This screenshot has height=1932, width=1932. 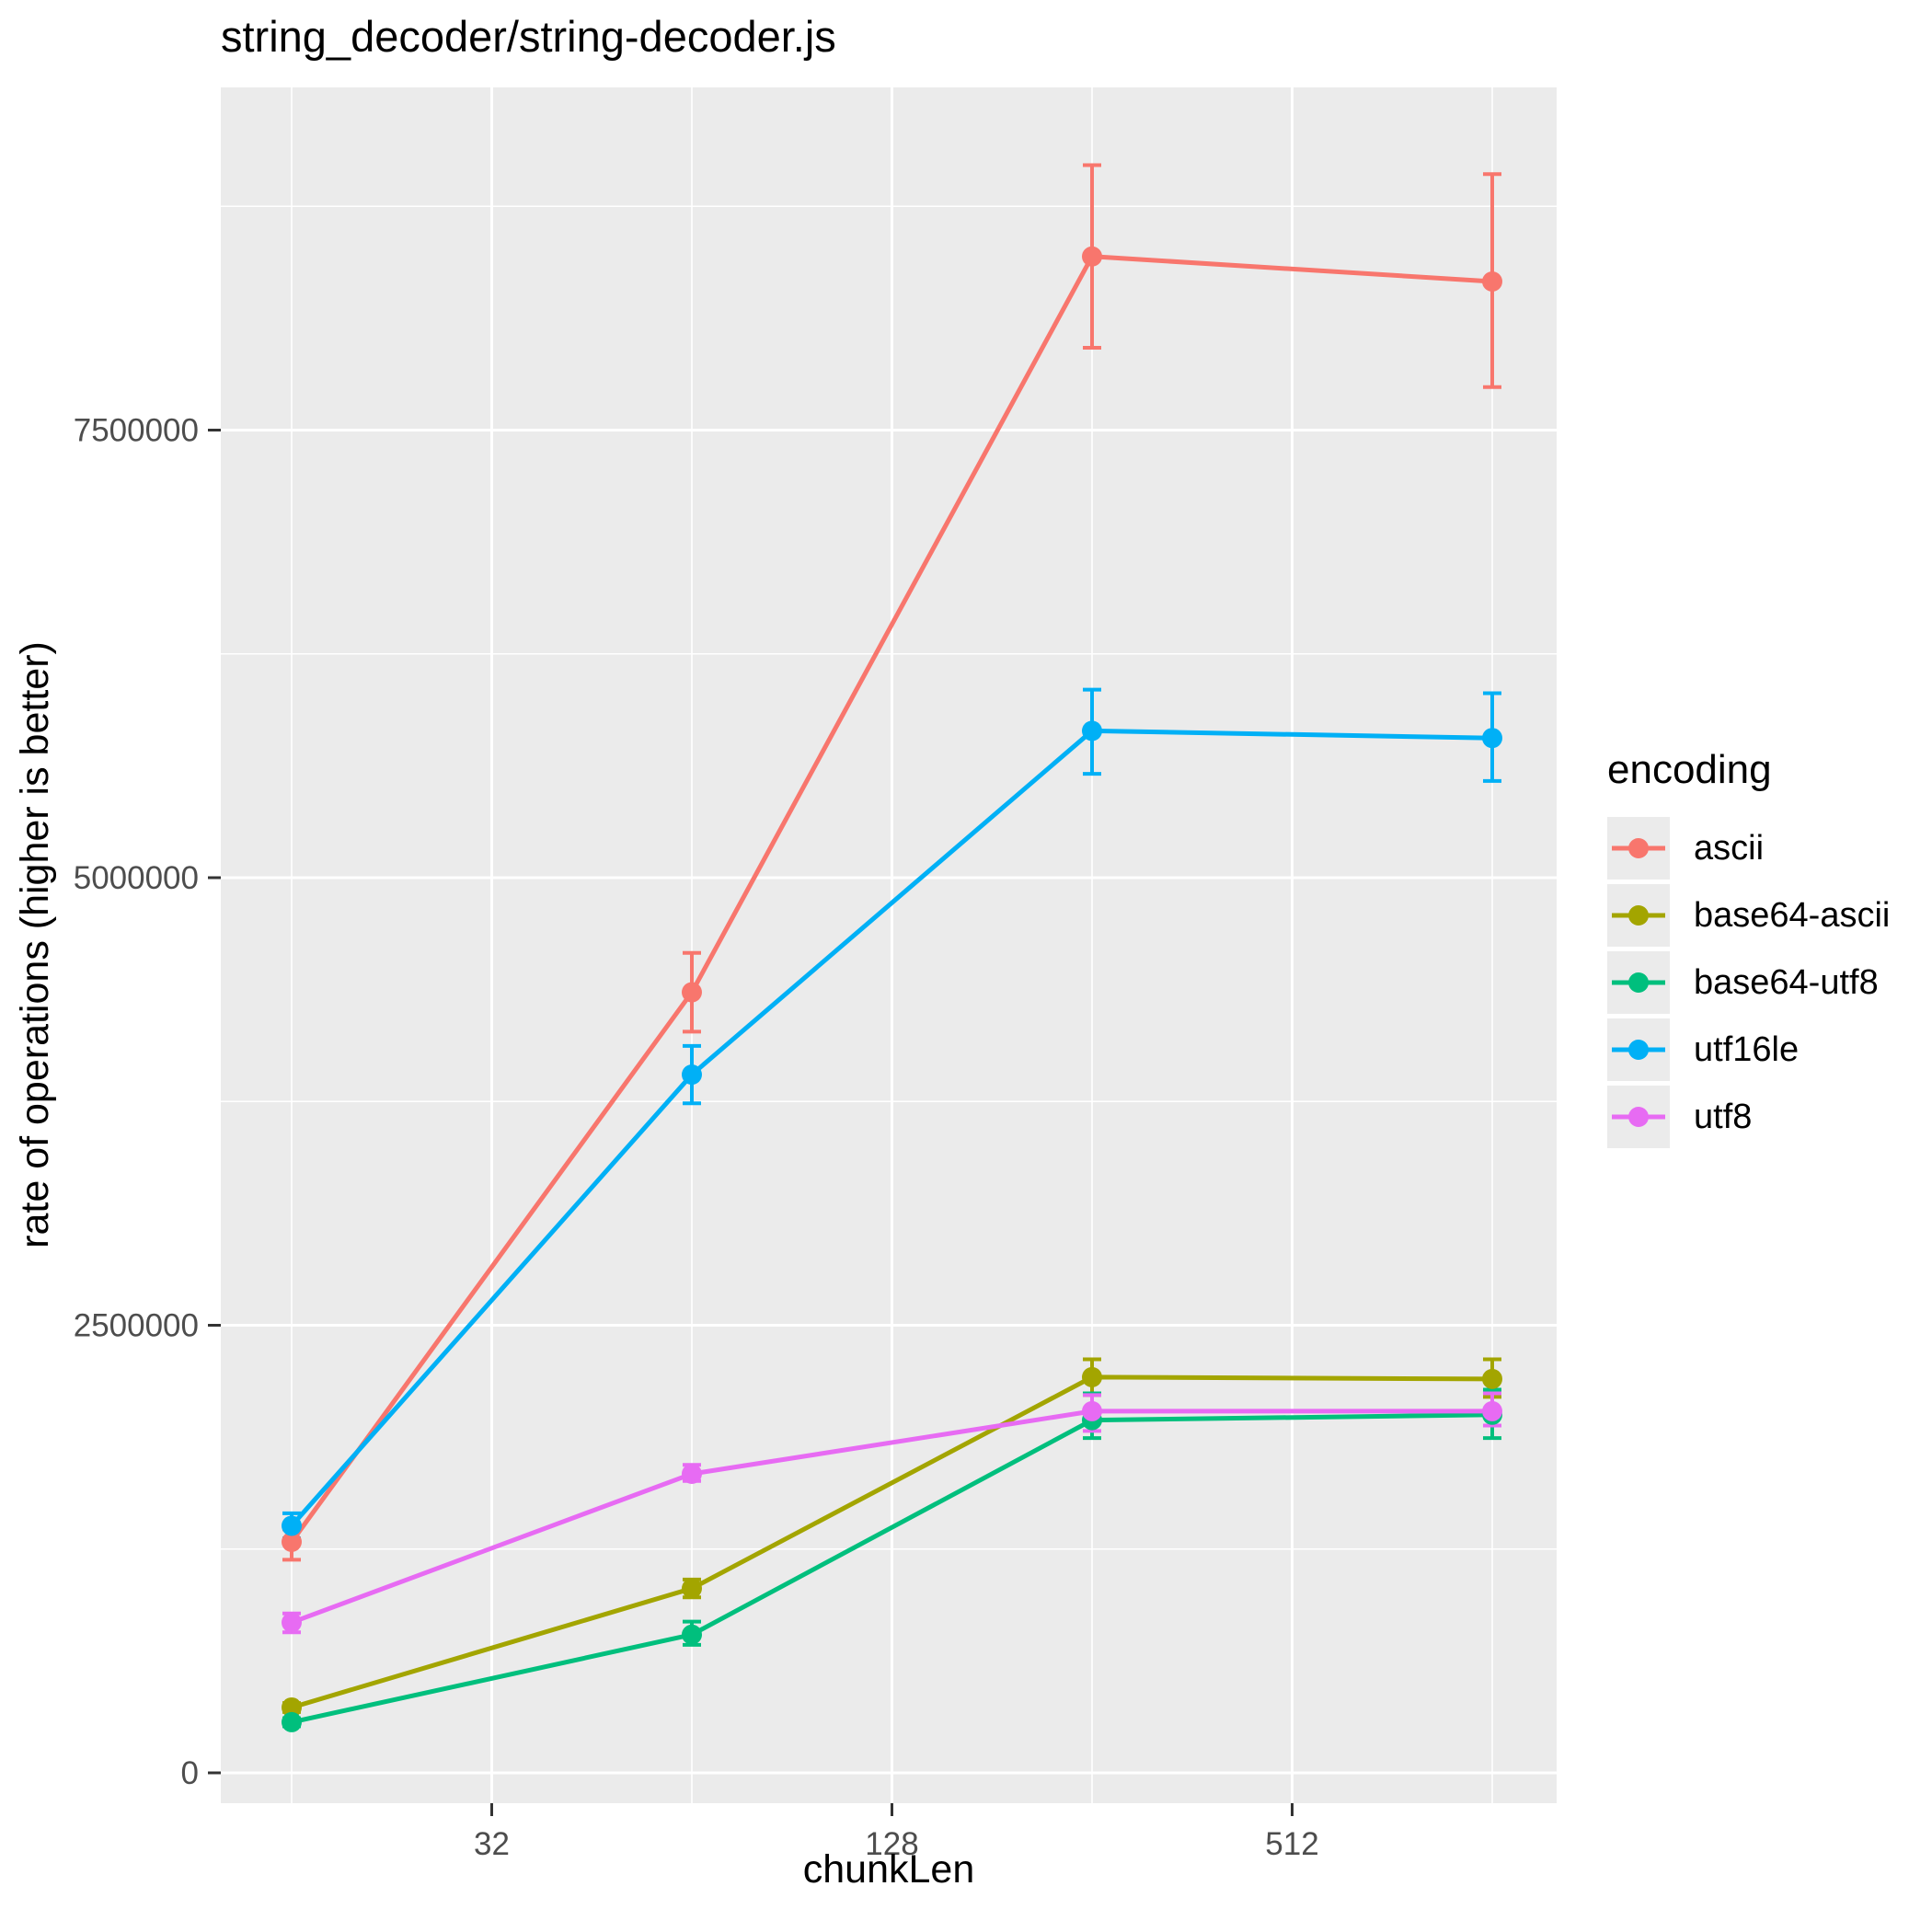 I want to click on series-line-base64-utf8, so click(x=892, y=1568).